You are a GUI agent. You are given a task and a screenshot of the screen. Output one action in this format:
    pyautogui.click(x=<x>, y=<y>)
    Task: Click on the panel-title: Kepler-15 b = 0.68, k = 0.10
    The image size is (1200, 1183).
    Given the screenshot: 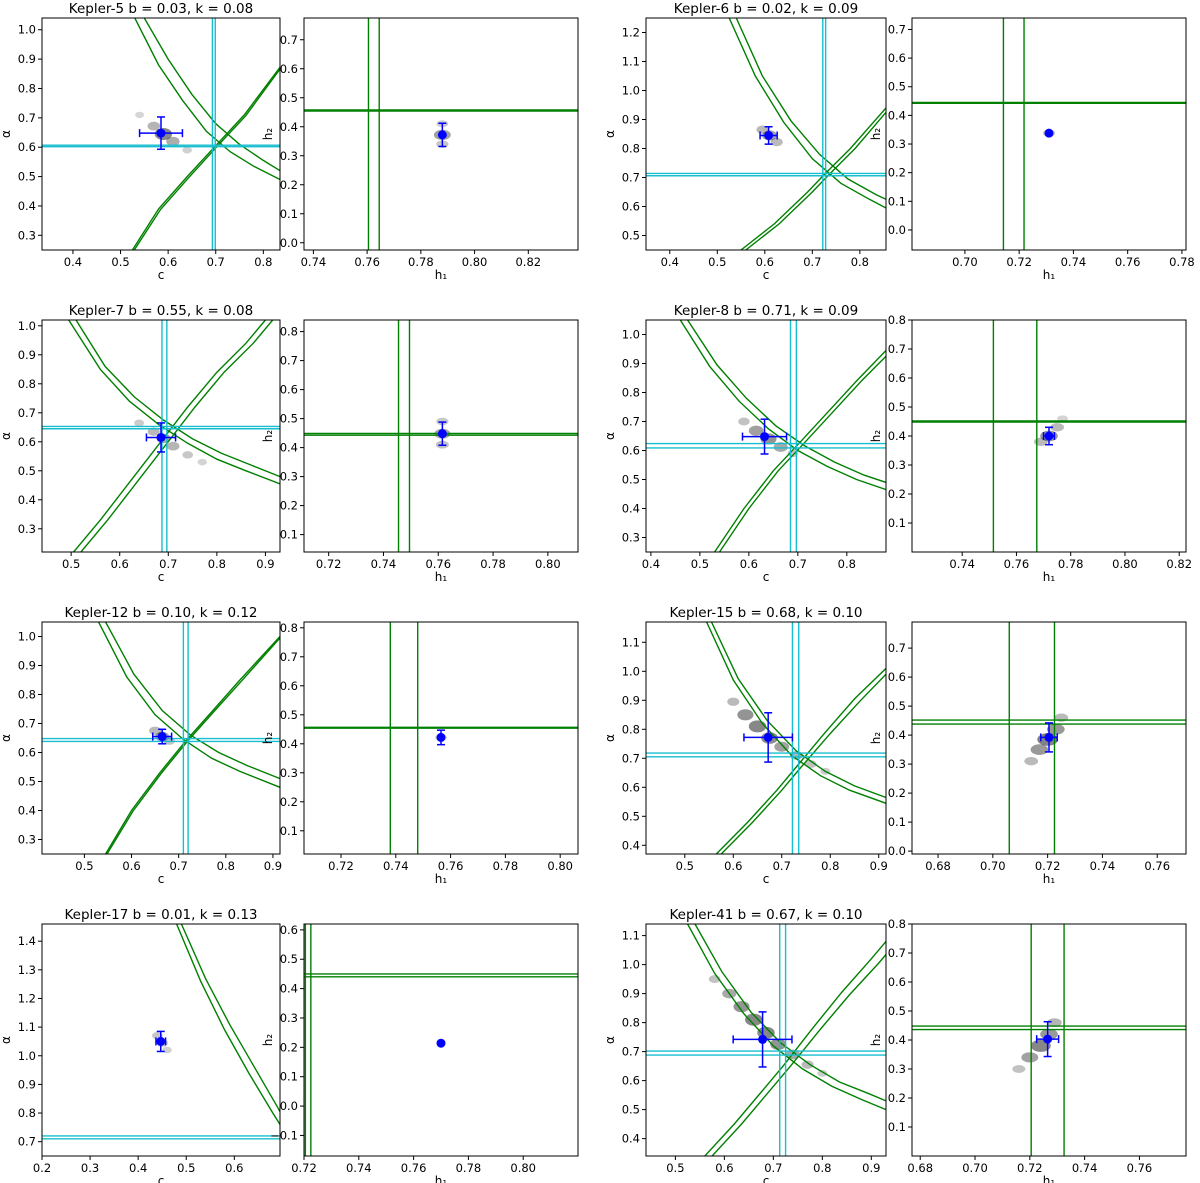 What is the action you would take?
    pyautogui.click(x=765, y=613)
    